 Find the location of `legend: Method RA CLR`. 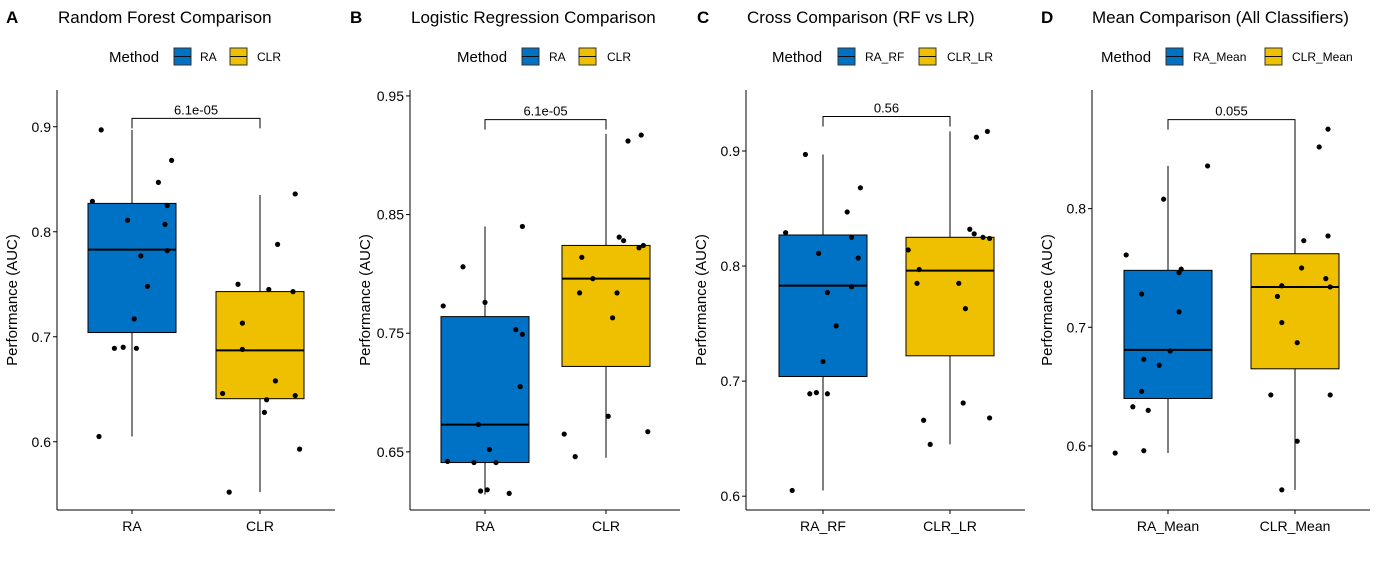

legend: Method RA CLR is located at coordinates (544, 56).